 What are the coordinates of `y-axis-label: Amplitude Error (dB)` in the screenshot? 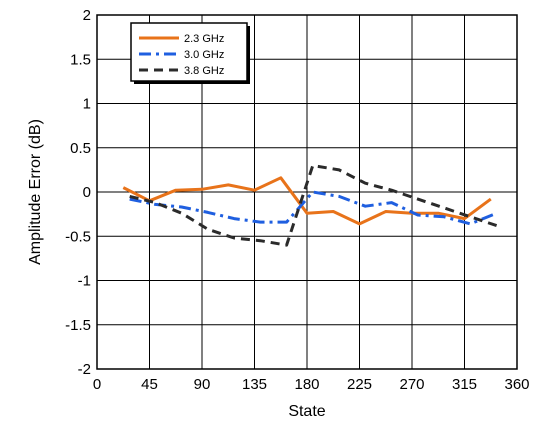 It's located at (35, 192).